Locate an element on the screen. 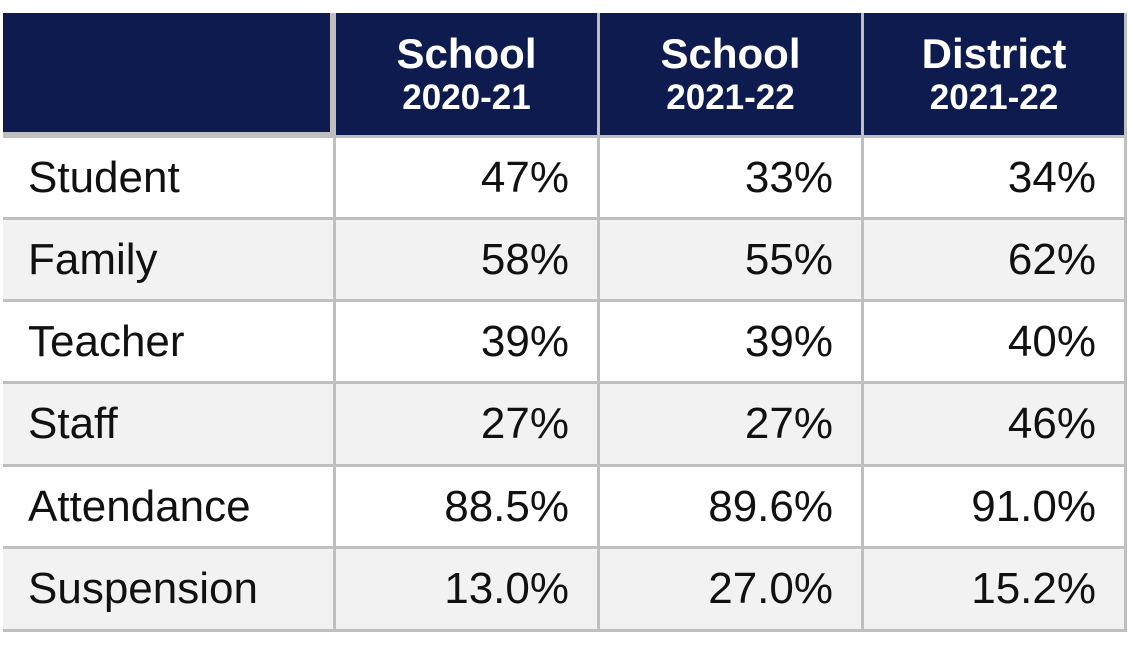 Image resolution: width=1130 pixels, height=651 pixels. header-cell: School 2021-22 is located at coordinates (730, 74).